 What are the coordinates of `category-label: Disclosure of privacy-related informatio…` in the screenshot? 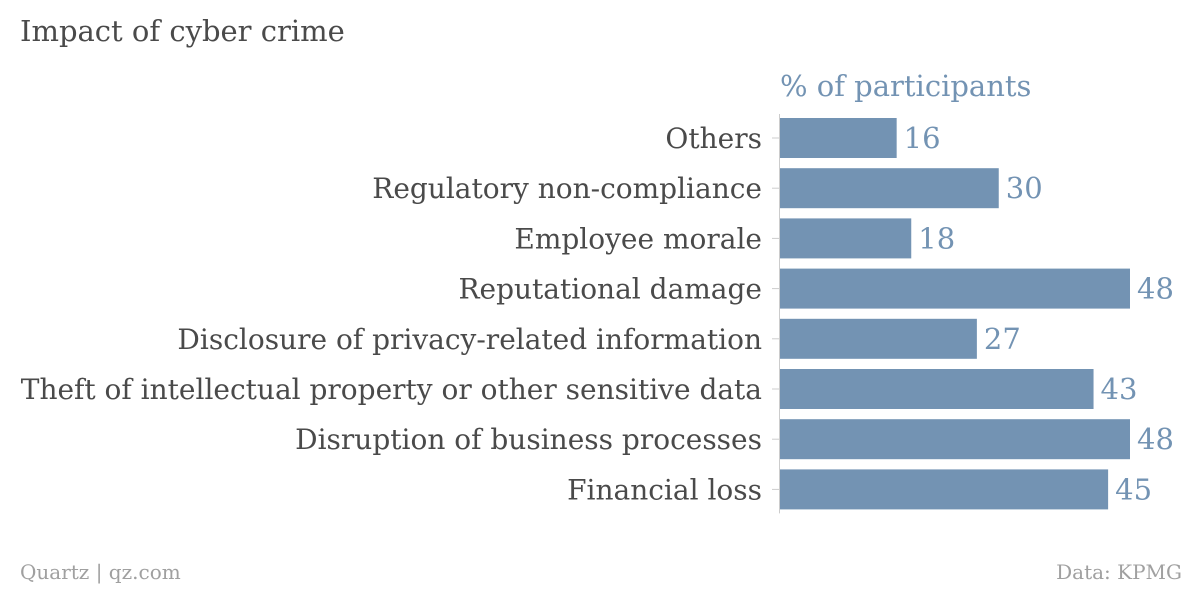 It's located at (469, 339).